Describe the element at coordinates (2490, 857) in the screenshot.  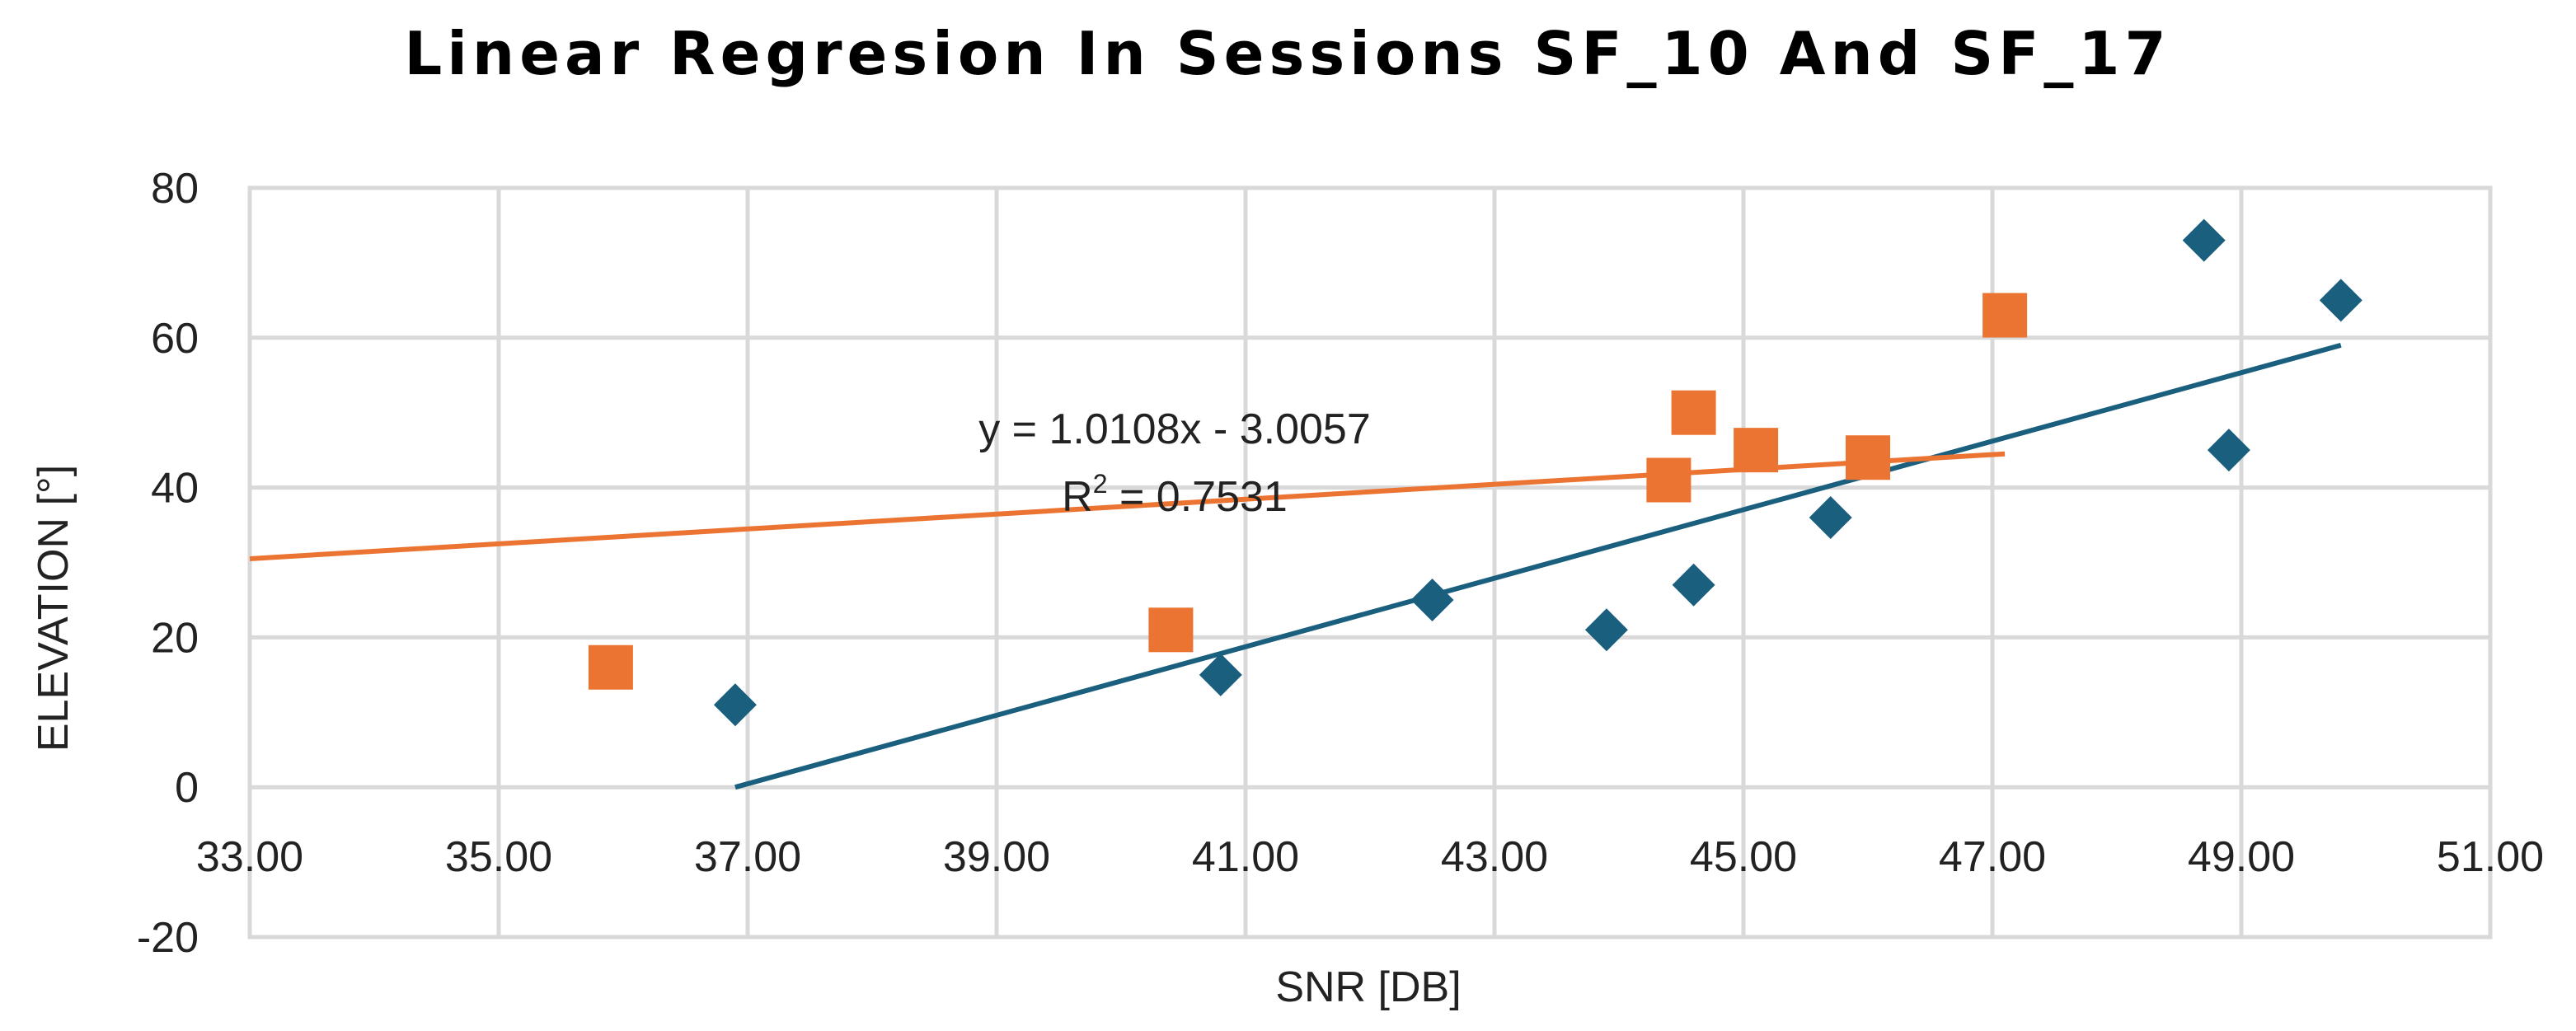
I see `x-tick-label: 51.00` at that location.